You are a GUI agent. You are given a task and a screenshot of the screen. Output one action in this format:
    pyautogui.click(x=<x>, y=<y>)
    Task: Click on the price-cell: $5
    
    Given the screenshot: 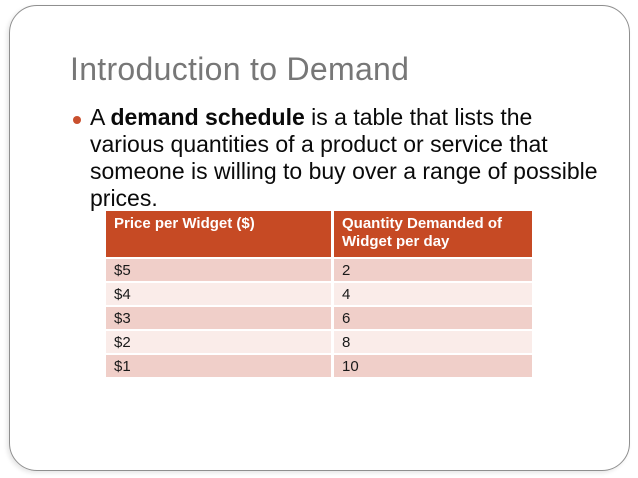 What is the action you would take?
    pyautogui.click(x=220, y=270)
    